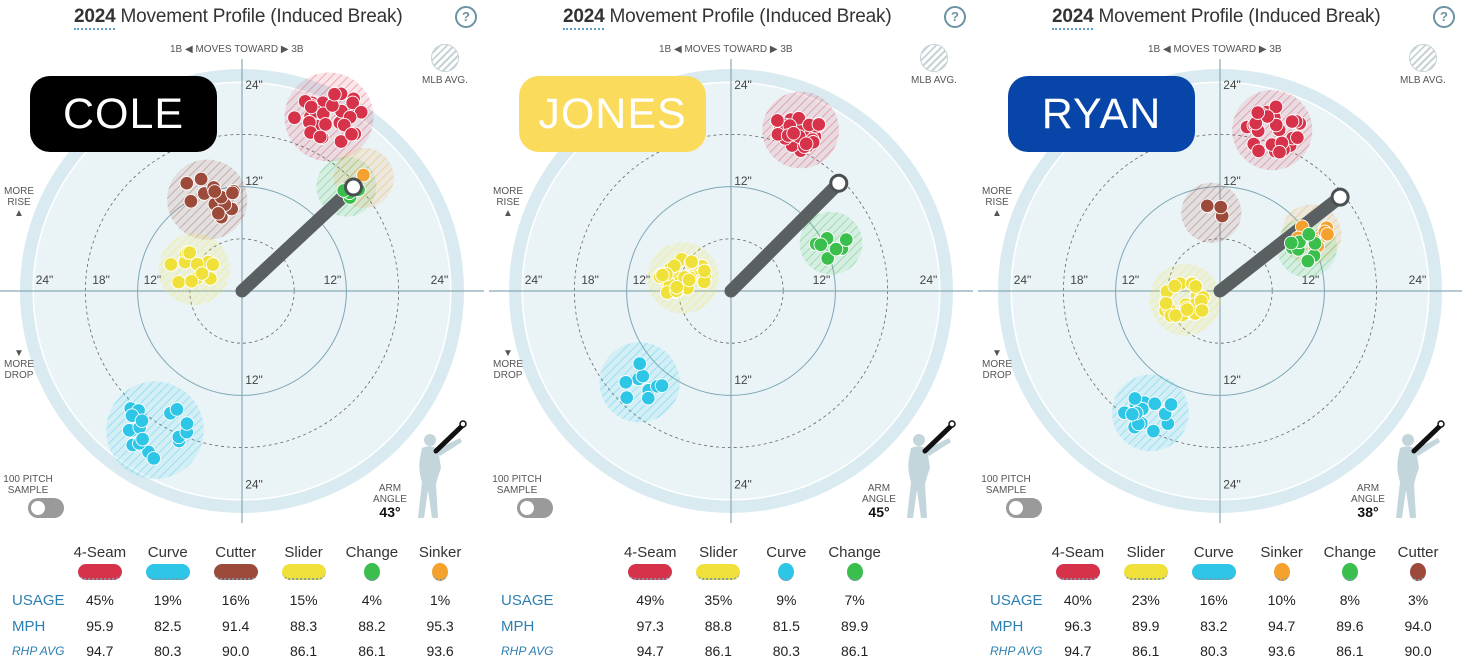  Describe the element at coordinates (99, 600) in the screenshot. I see `usage-value: 45%` at that location.